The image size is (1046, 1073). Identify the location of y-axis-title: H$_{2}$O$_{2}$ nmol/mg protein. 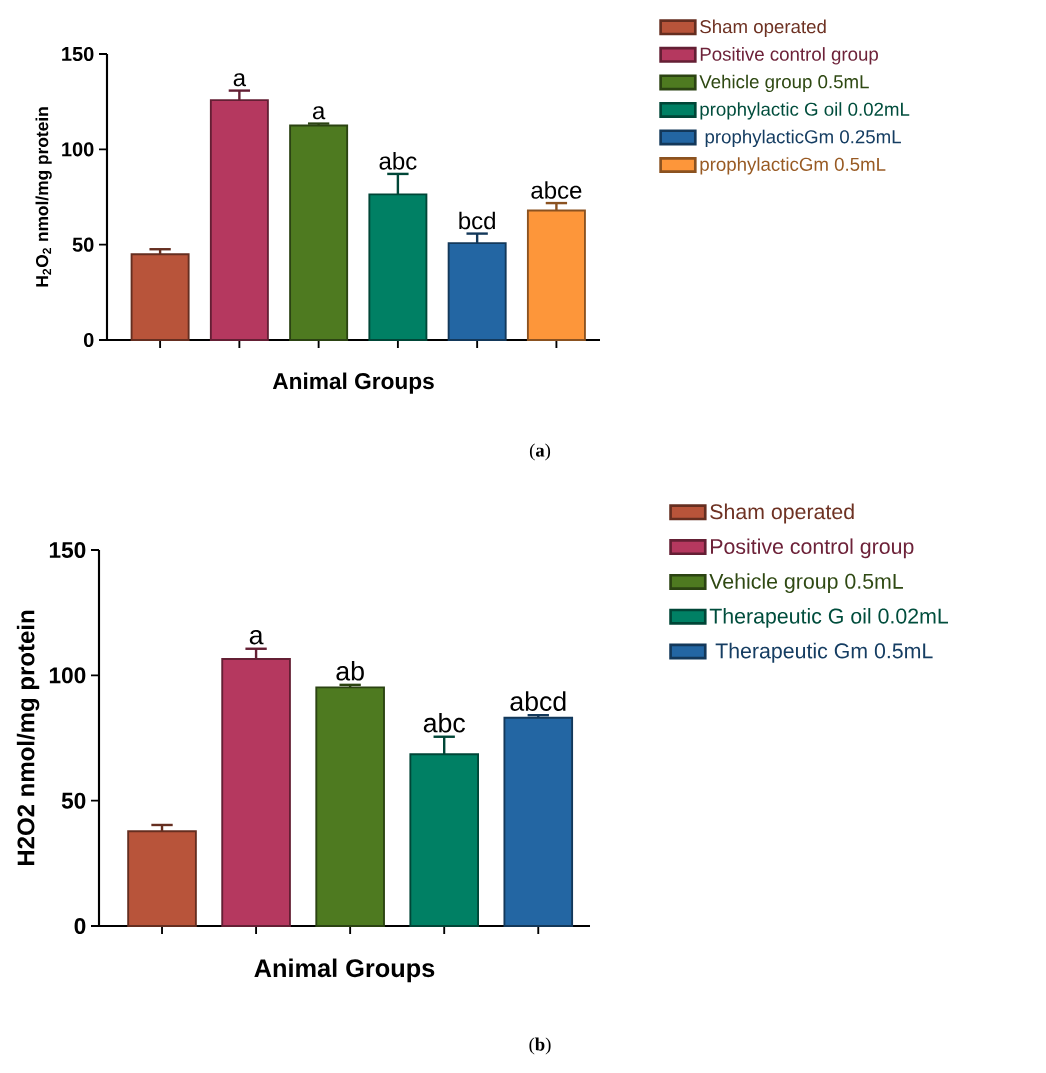
(43, 197).